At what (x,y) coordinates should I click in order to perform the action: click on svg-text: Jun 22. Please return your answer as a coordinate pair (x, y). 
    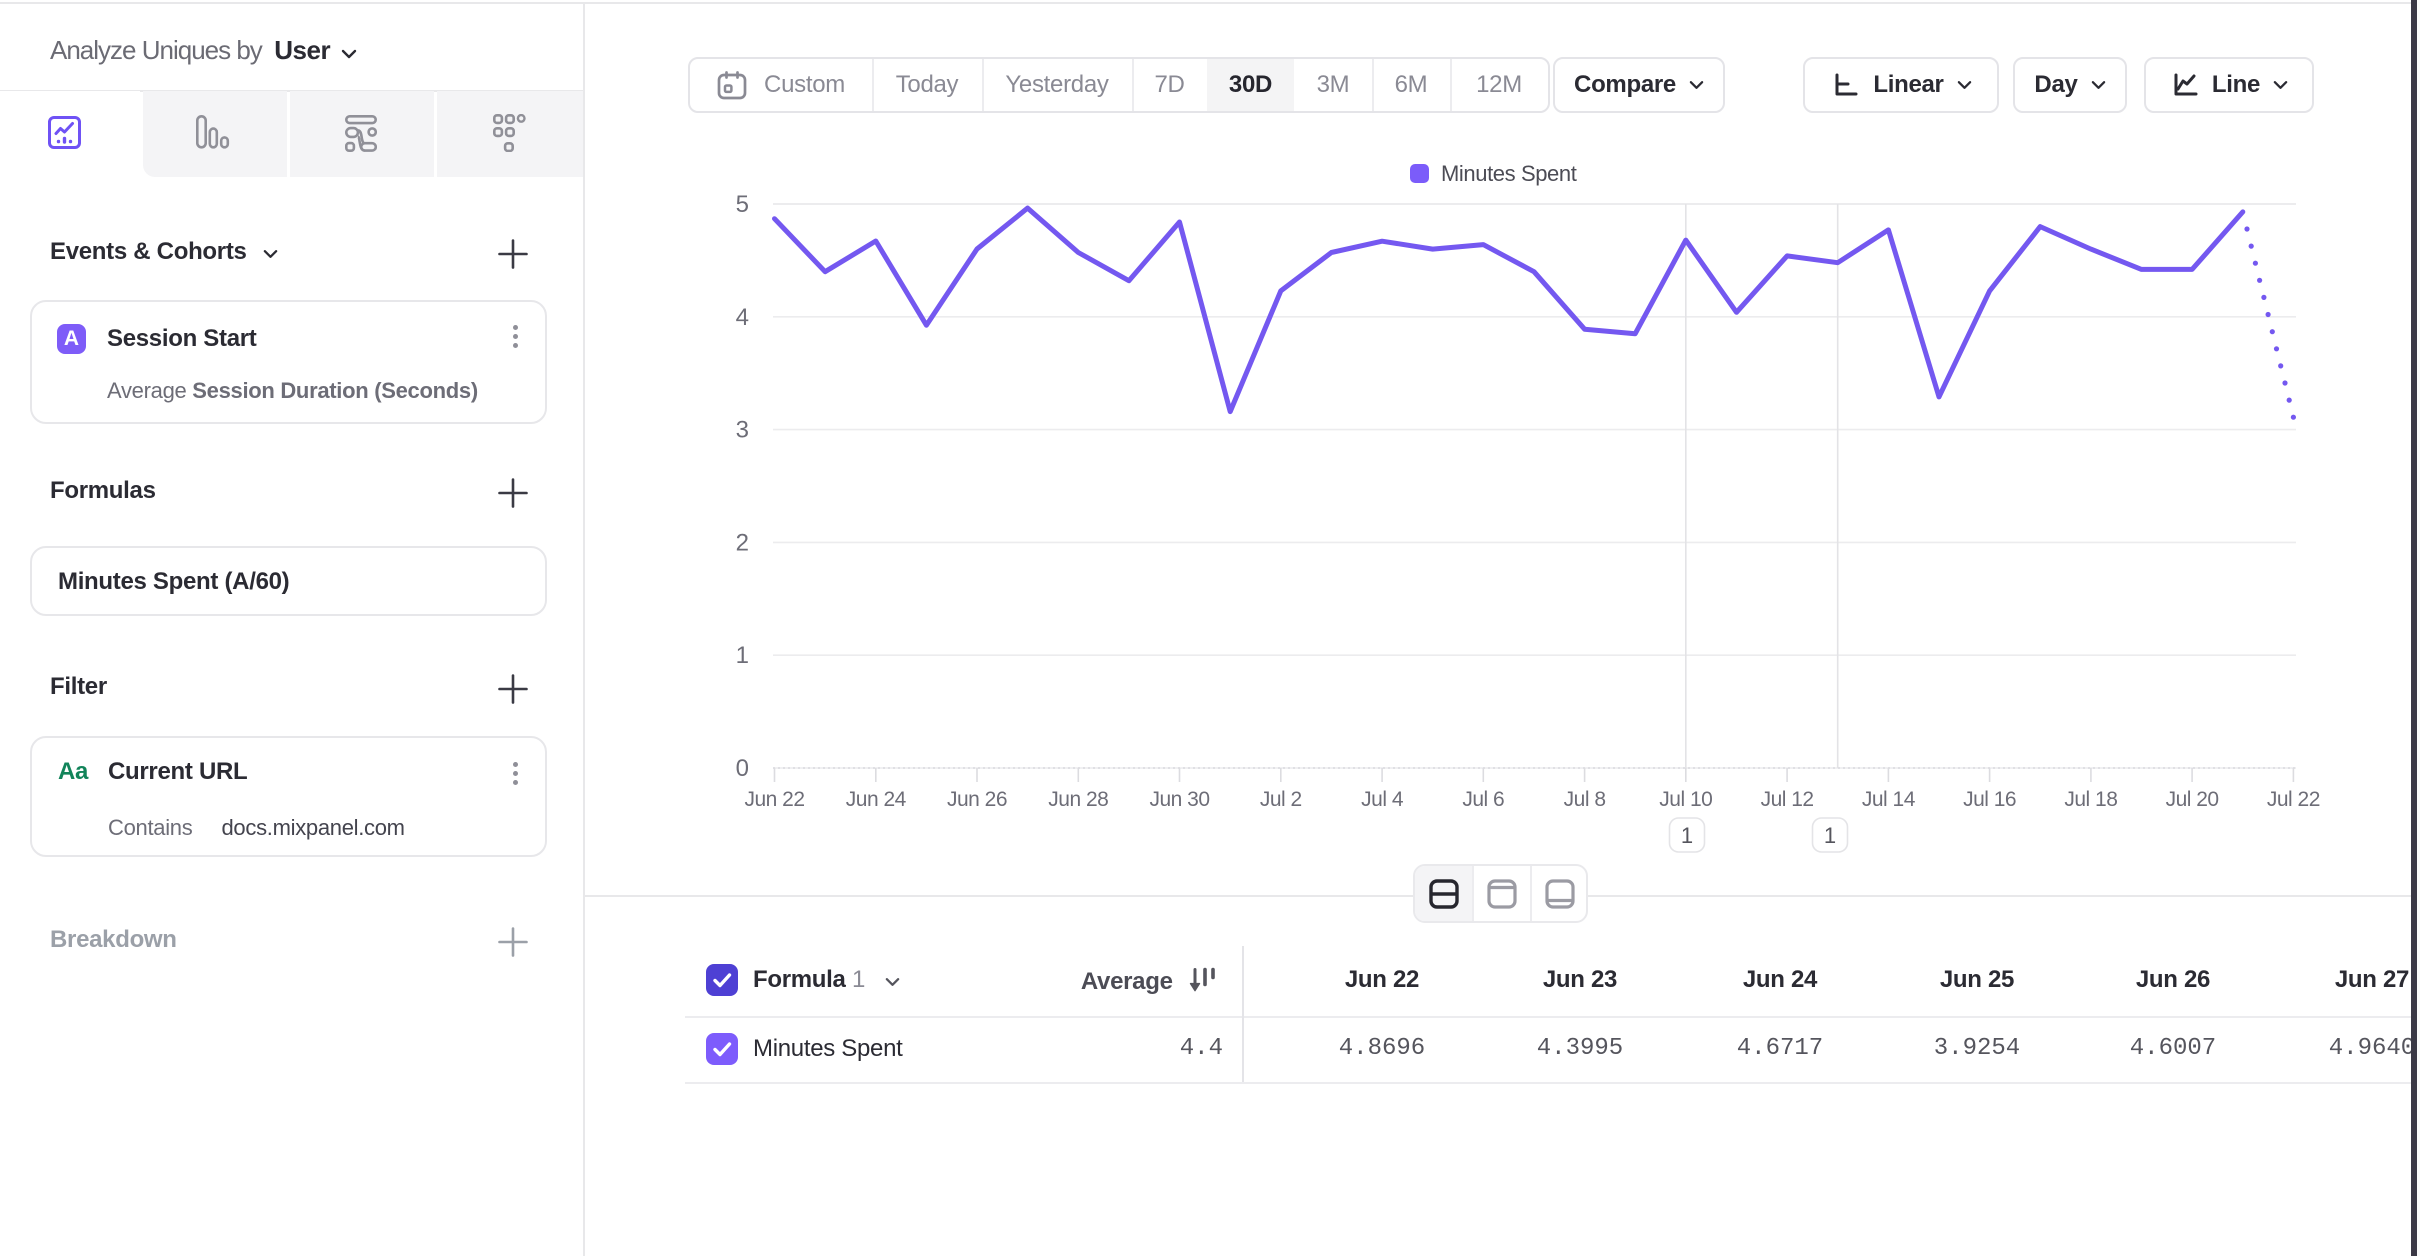
    Looking at the image, I should click on (774, 799).